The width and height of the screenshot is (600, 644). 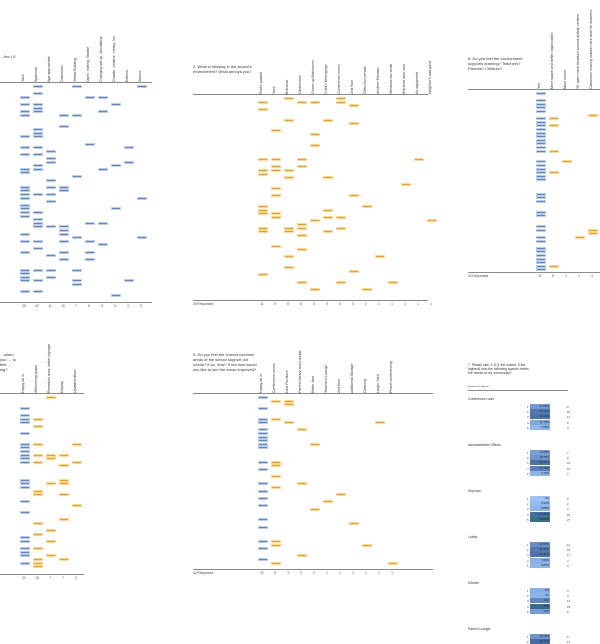 I want to click on q5-column-label: Teacher's Lounge, so click(x=326, y=378).